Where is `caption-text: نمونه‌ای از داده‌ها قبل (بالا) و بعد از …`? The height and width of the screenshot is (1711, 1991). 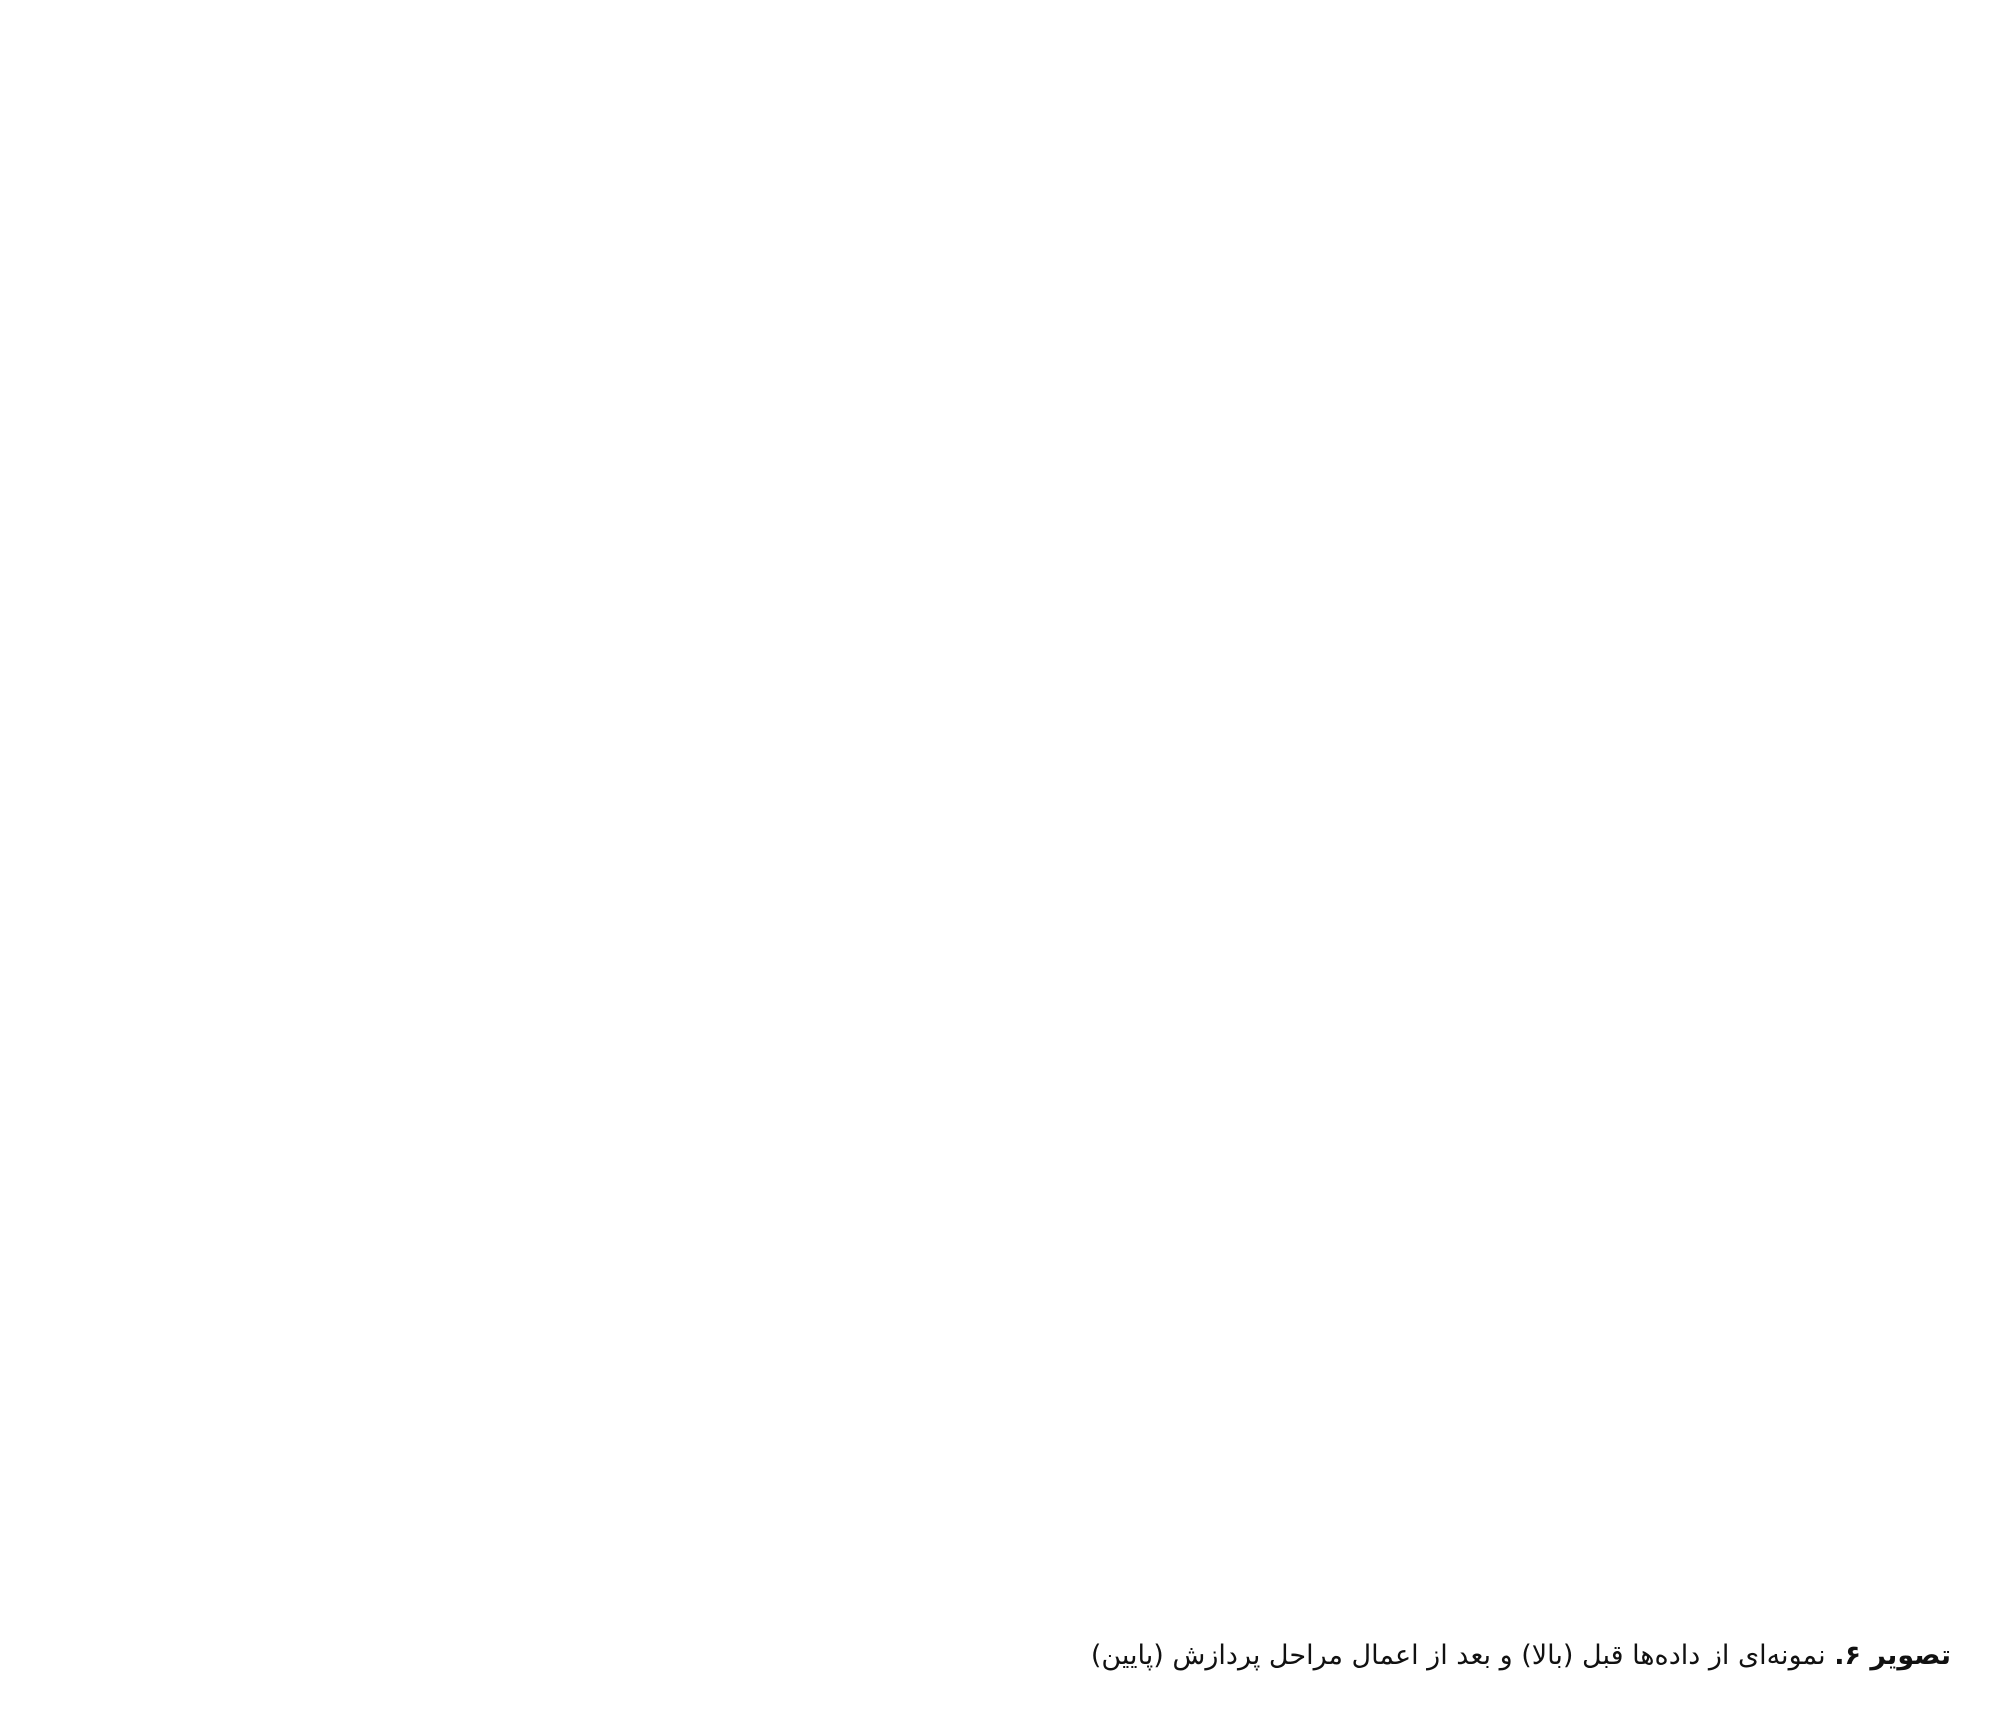 caption-text: نمونه‌ای از داده‌ها قبل (بالا) و بعد از … is located at coordinates (1458, 1655).